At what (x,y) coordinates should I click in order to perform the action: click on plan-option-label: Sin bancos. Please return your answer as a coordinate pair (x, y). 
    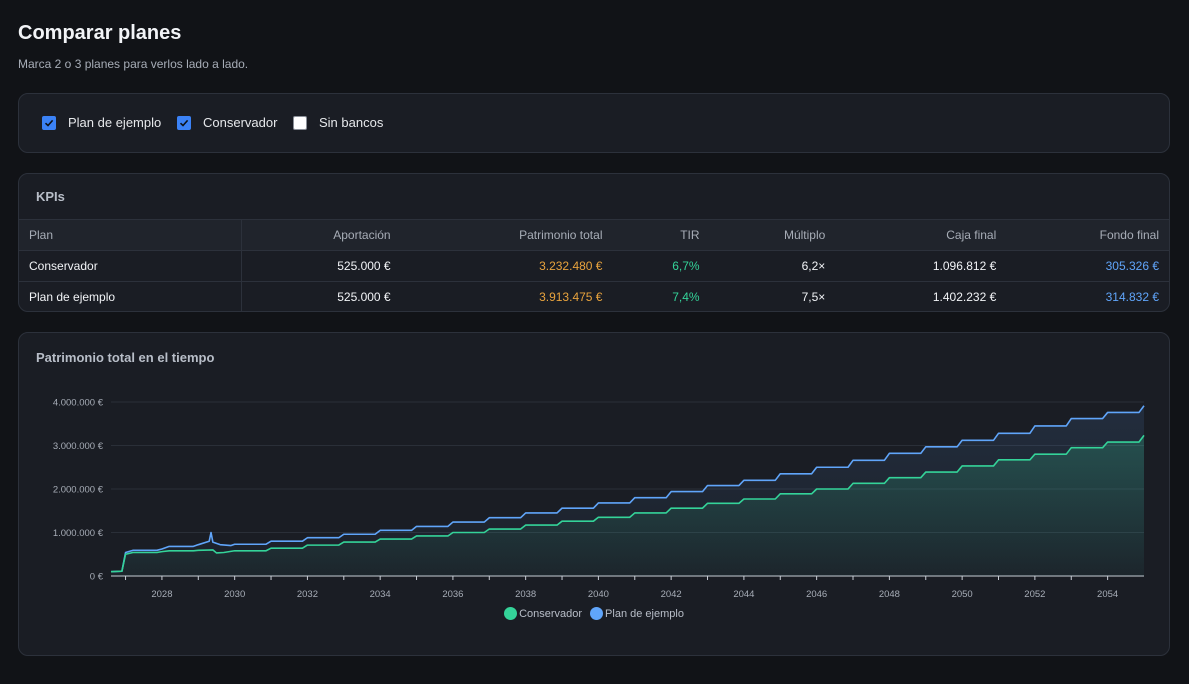
    Looking at the image, I should click on (351, 122).